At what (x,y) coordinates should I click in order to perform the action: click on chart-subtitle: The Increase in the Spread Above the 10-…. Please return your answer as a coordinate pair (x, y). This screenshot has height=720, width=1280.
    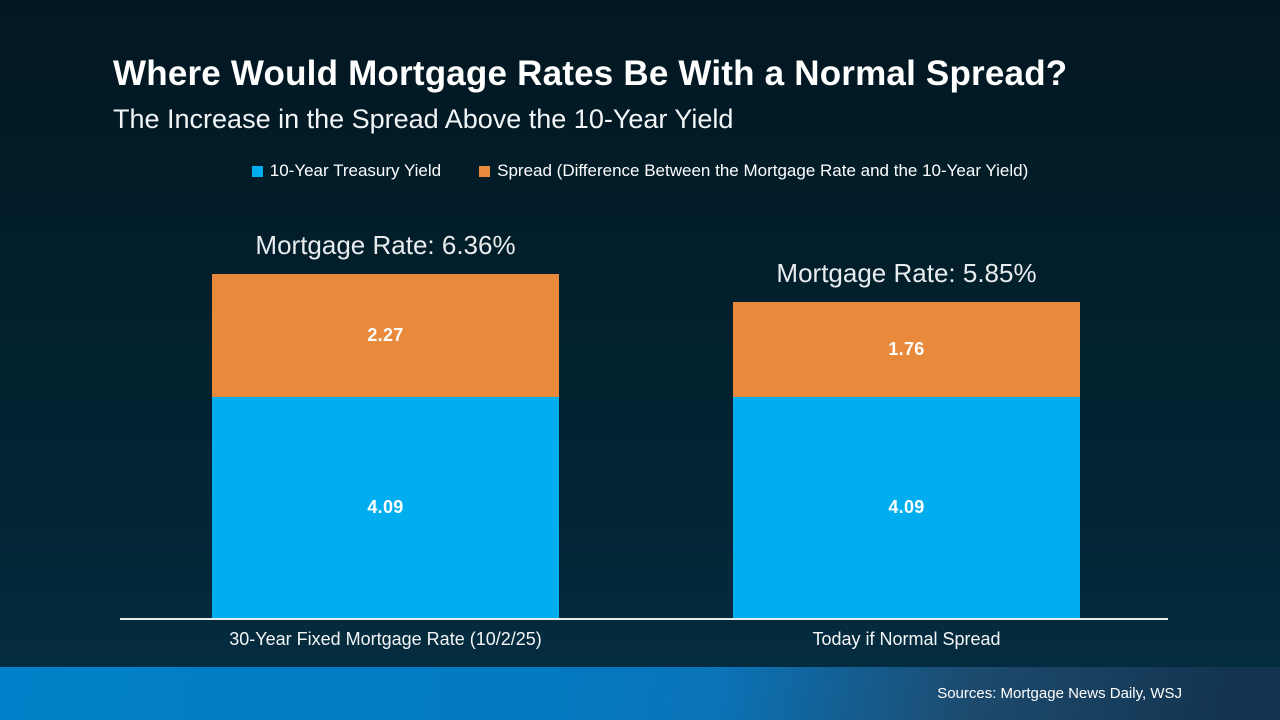
    Looking at the image, I should click on (423, 119).